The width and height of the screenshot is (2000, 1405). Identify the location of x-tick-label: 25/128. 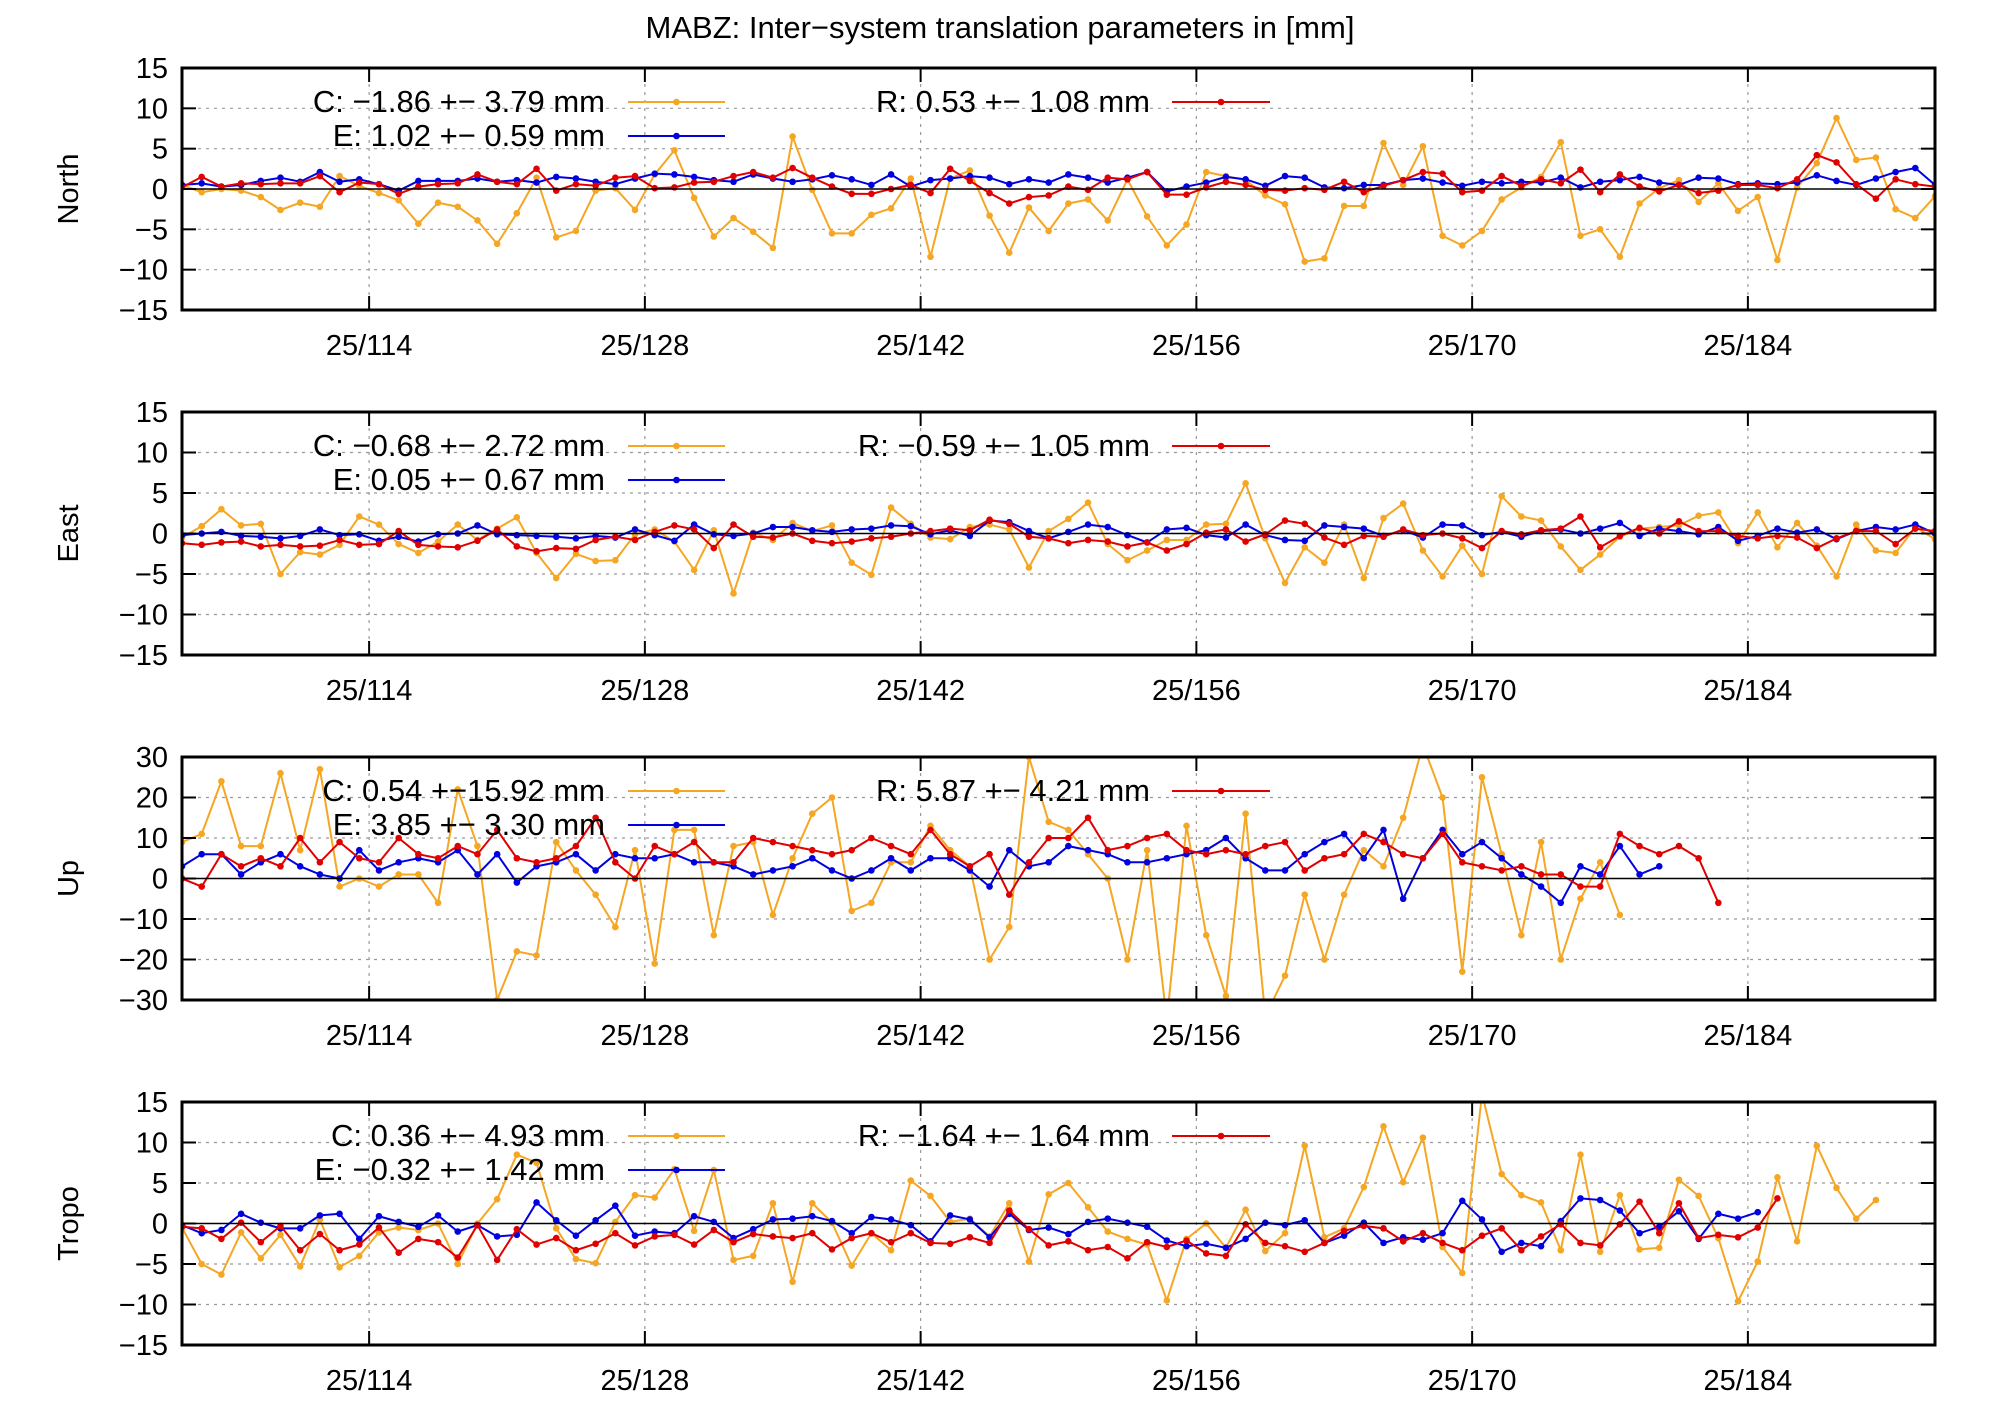
(645, 1381).